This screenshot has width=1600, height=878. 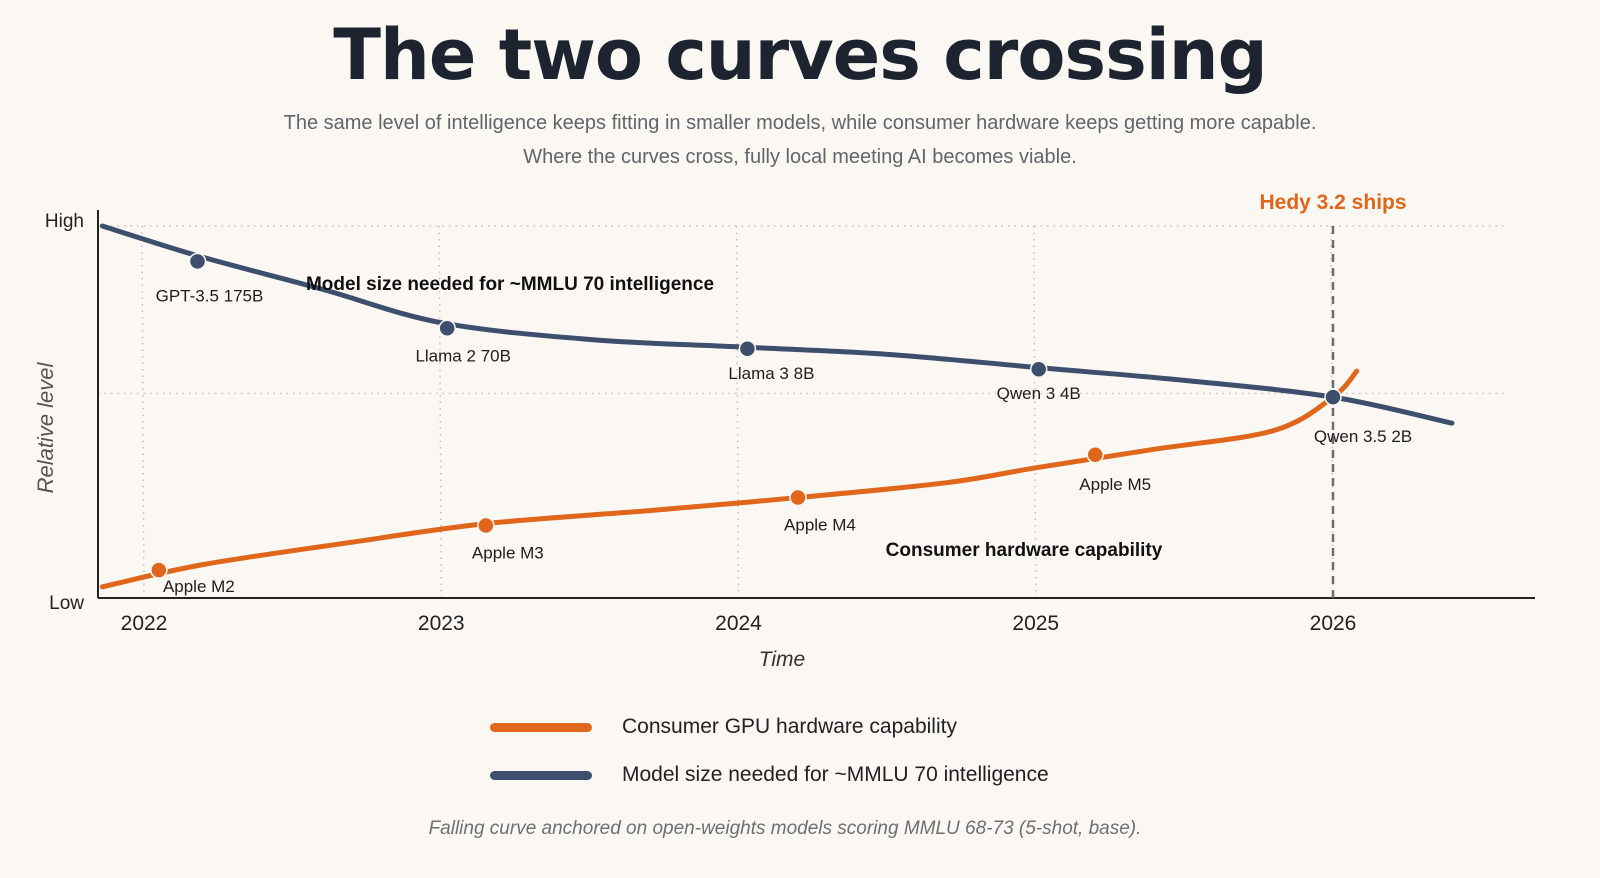 What do you see at coordinates (541, 775) in the screenshot?
I see `legend-swatch-model-size` at bounding box center [541, 775].